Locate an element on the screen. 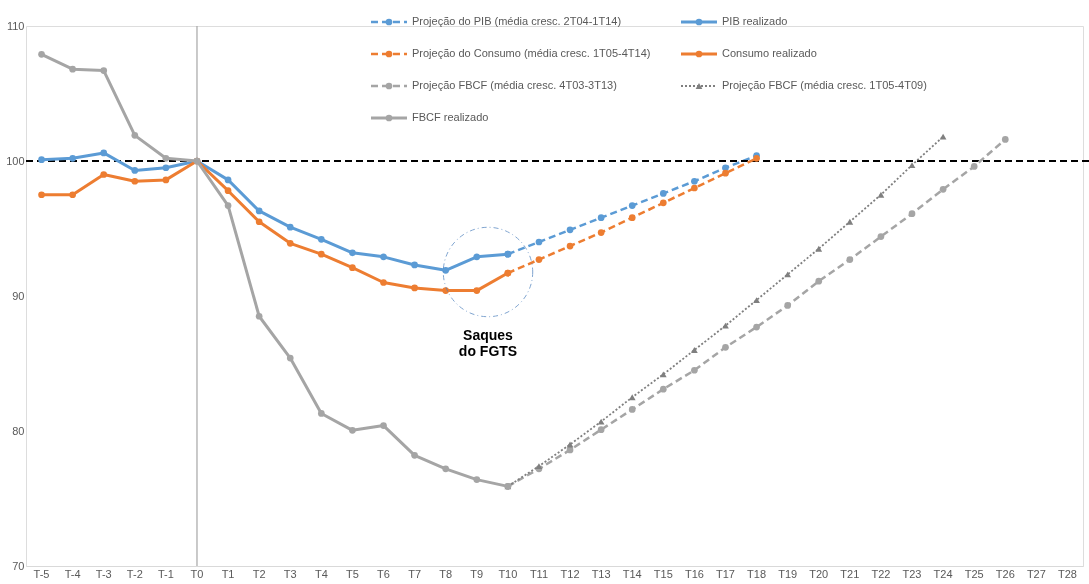  x-tick-label: T-4 is located at coordinates (72, 573).